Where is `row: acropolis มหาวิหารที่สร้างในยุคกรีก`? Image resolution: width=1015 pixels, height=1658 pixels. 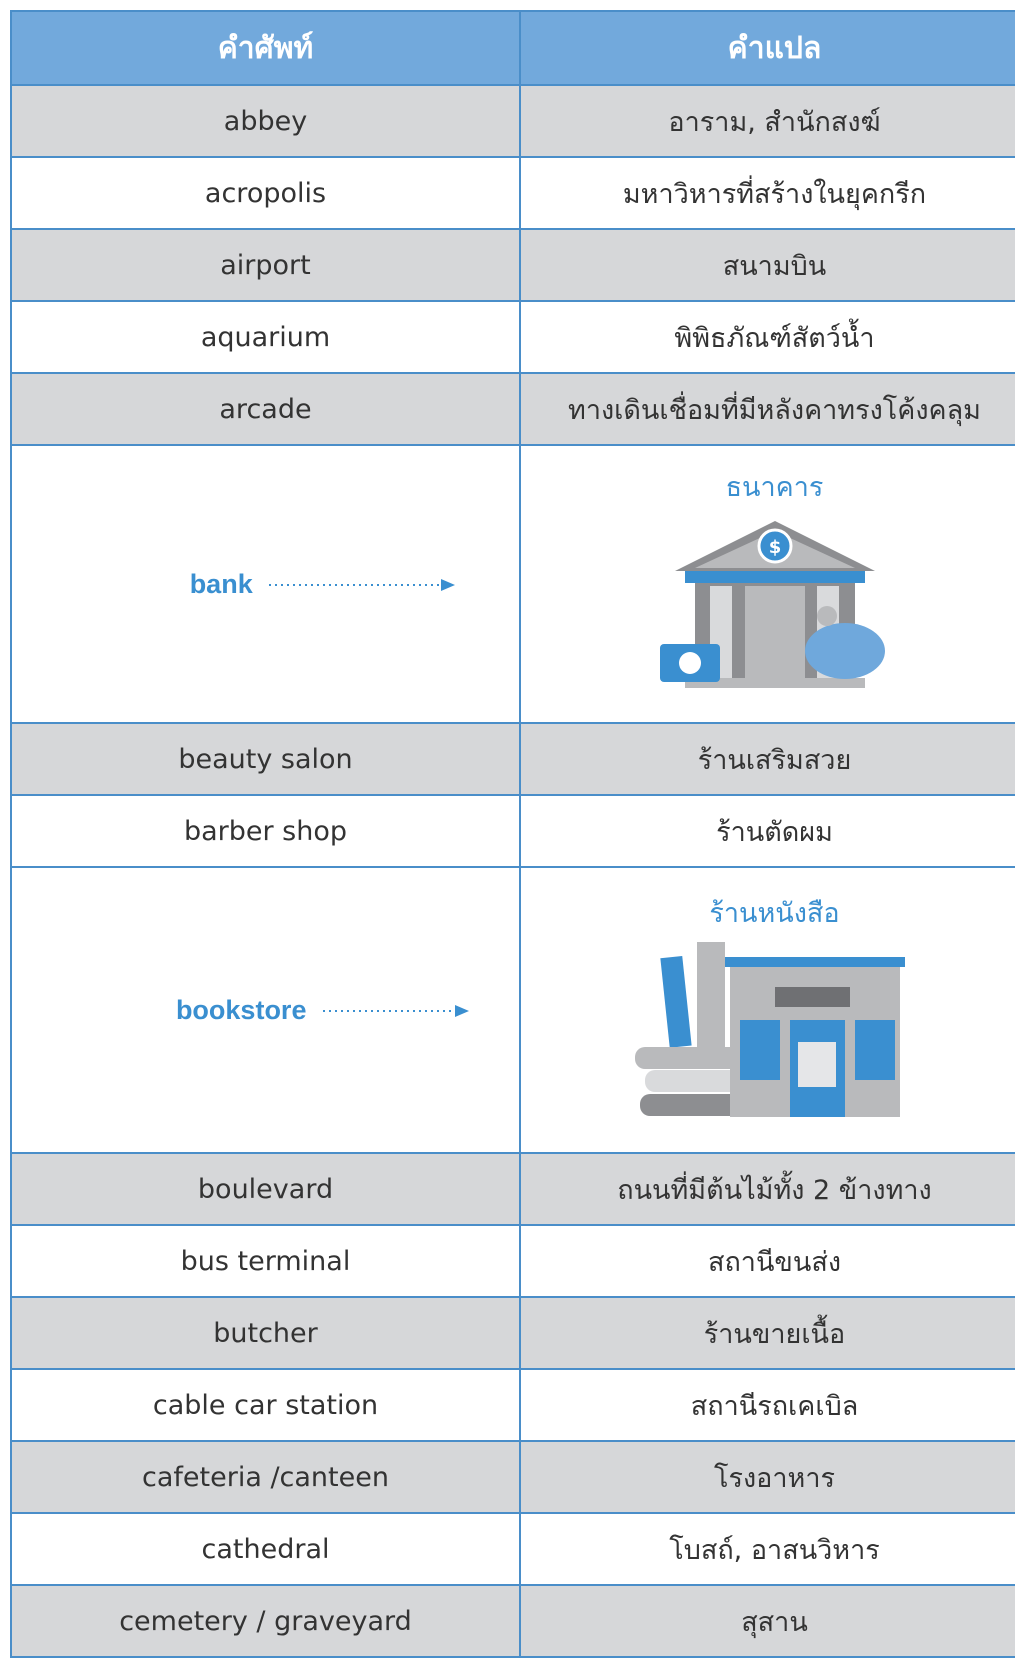 row: acropolis มหาวิหารที่สร้างในยุคกรีก is located at coordinates (512, 193).